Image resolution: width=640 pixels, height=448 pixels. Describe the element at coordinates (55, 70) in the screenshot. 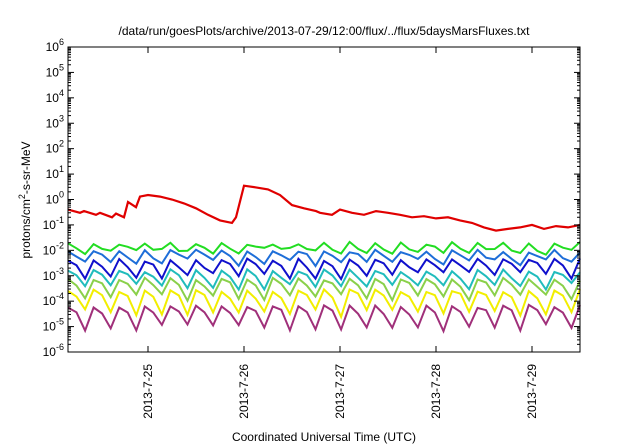

I see `y-tick-label: 10⁵` at that location.